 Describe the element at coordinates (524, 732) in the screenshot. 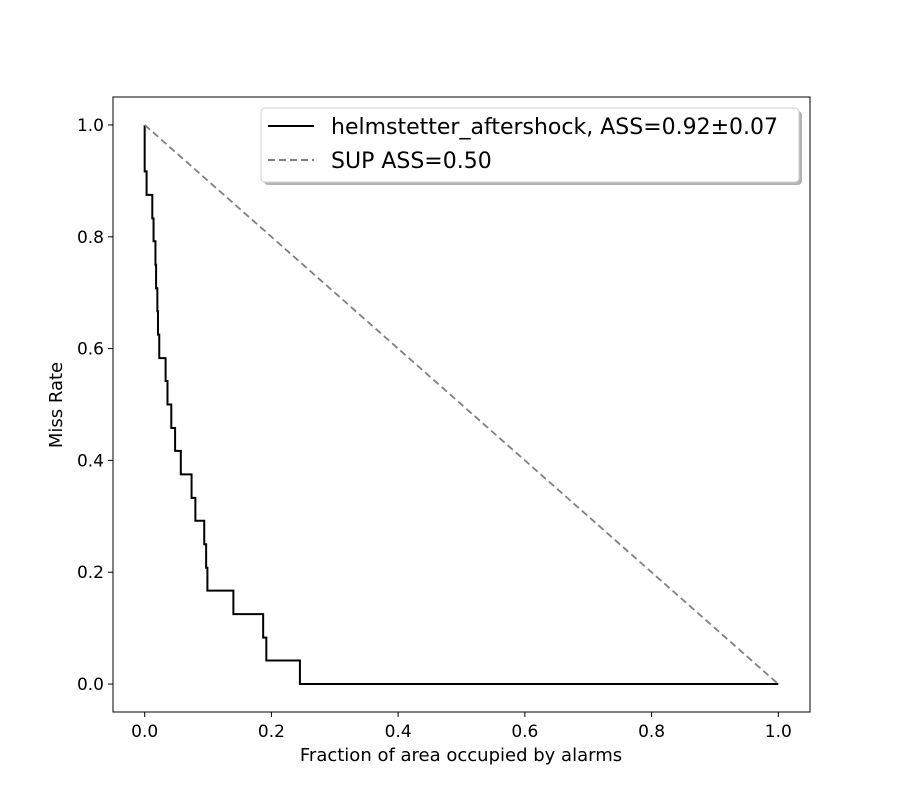

I see `x-tick-label: 0.6` at that location.